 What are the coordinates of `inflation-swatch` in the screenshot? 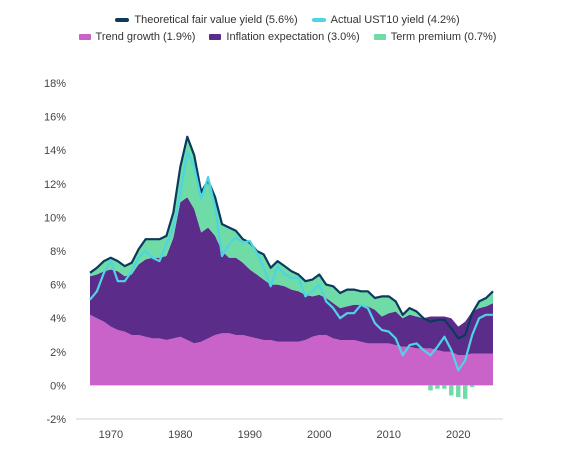 It's located at (215, 37).